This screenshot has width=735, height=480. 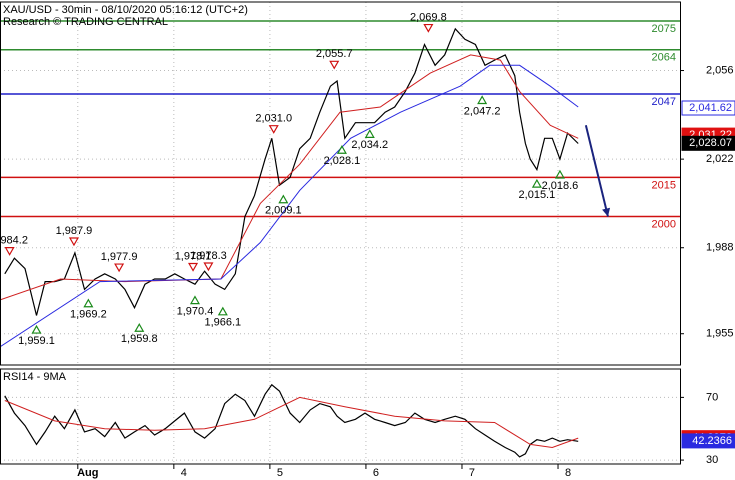 I want to click on panel-title: RSI14 - 9MA, so click(x=35, y=377).